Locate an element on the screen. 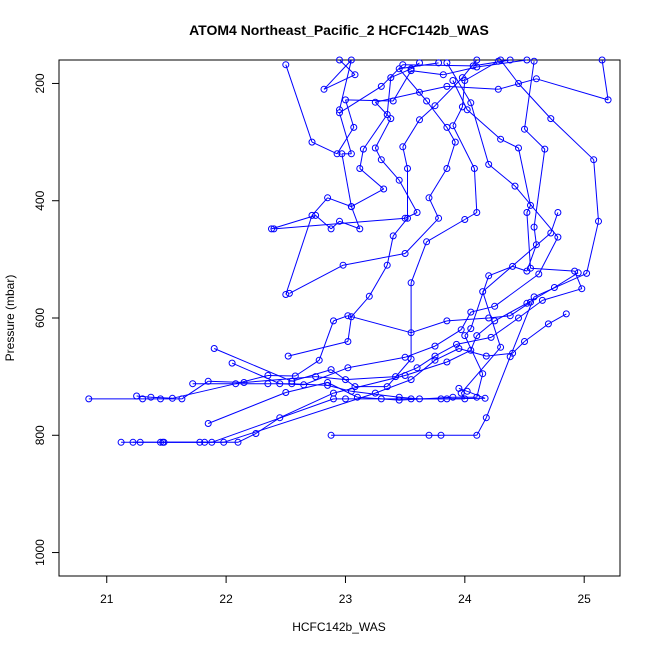 The width and height of the screenshot is (650, 650). y-axis-label: Pressure (mbar) is located at coordinates (10, 318).